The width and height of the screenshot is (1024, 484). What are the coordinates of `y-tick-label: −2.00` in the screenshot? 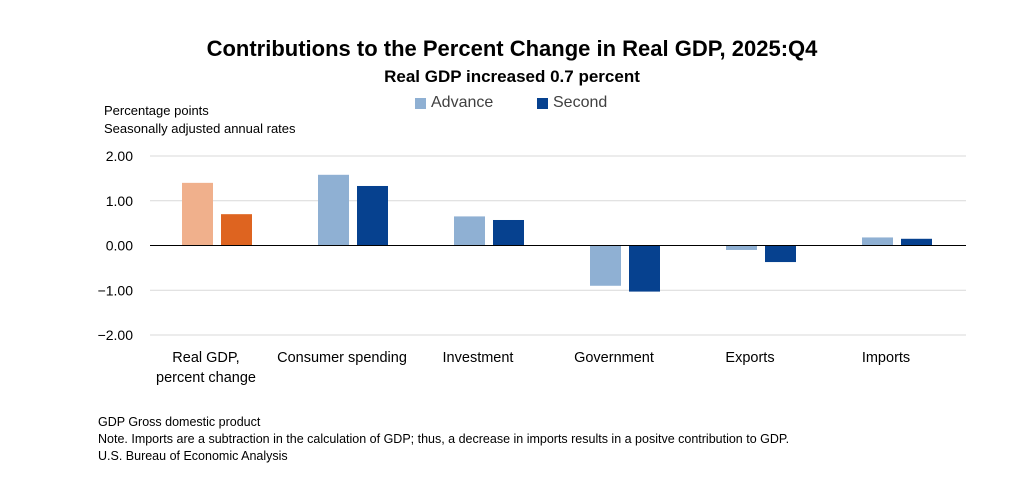 It's located at (116, 335).